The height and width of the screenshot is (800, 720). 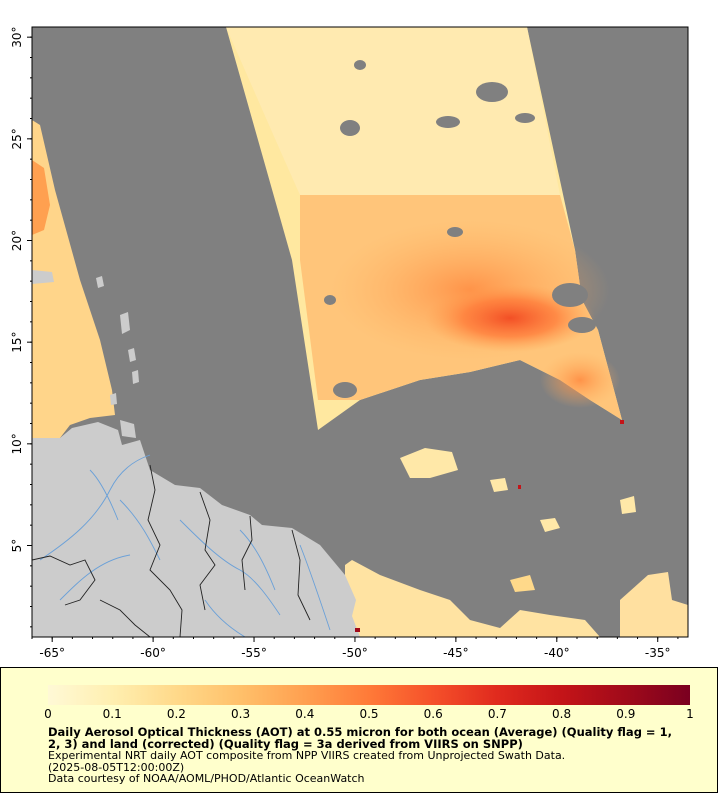 What do you see at coordinates (41, 197) in the screenshot?
I see `swath-west-edge` at bounding box center [41, 197].